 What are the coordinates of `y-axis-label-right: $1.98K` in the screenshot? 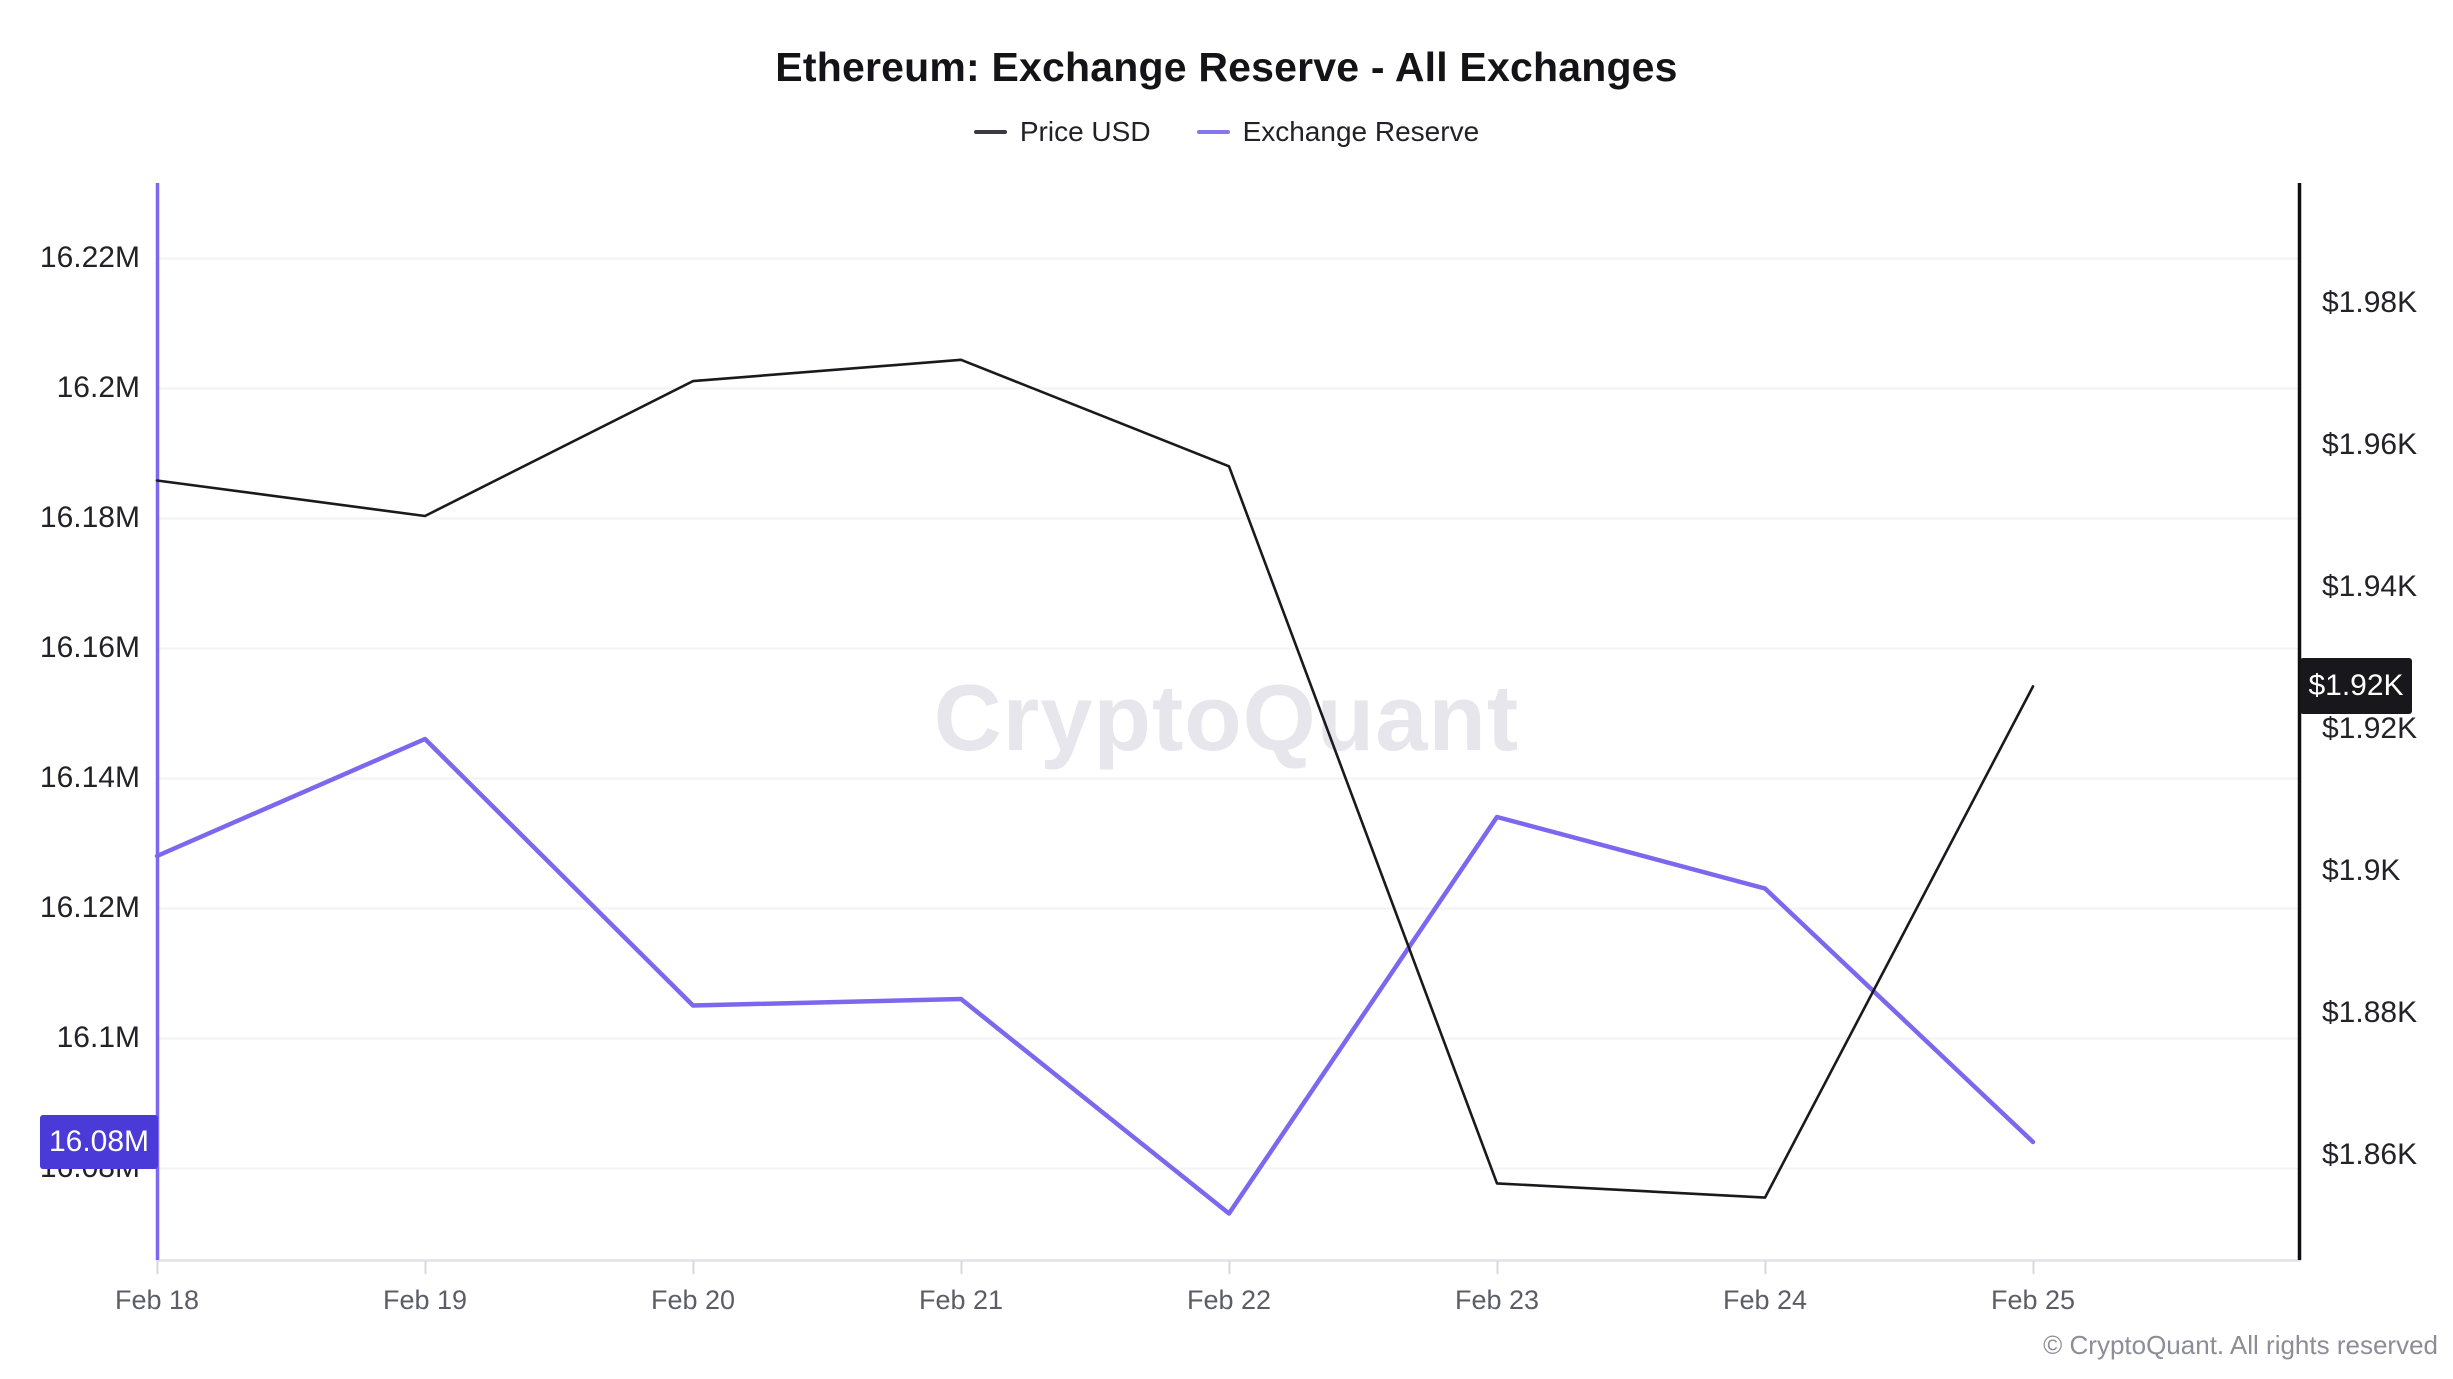 It's located at (2370, 302).